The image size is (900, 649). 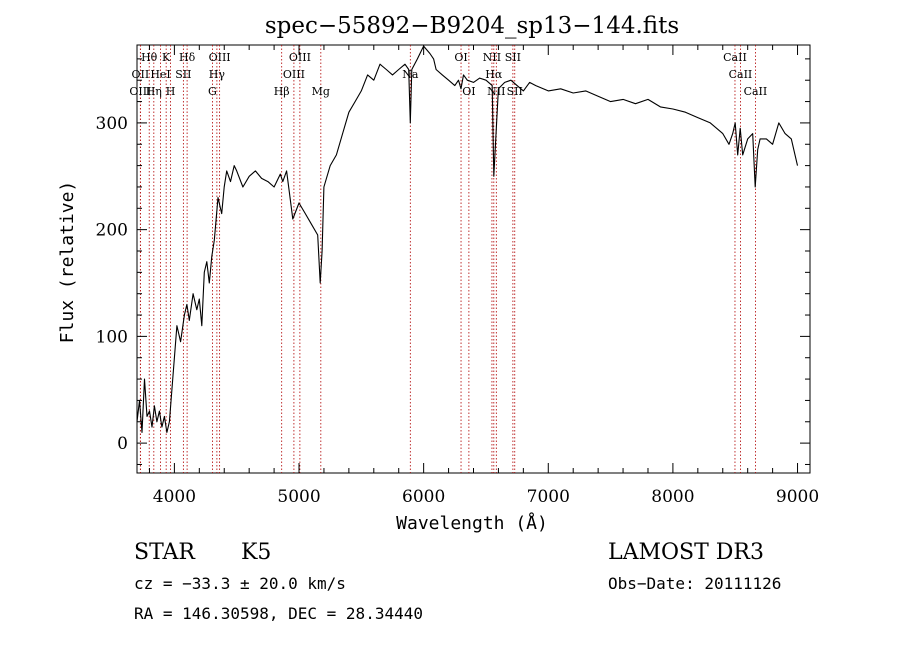 I want to click on y-tick-label-3: 300, so click(x=112, y=124).